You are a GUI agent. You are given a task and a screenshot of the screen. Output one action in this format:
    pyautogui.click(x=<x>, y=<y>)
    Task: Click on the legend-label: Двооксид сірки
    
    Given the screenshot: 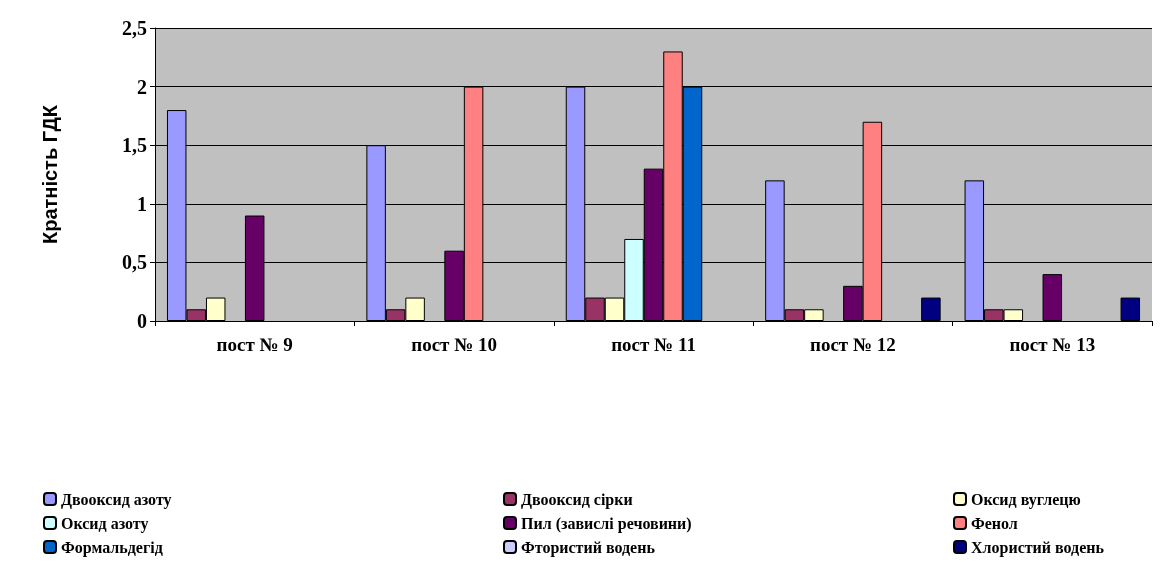 What is the action you would take?
    pyautogui.click(x=577, y=499)
    